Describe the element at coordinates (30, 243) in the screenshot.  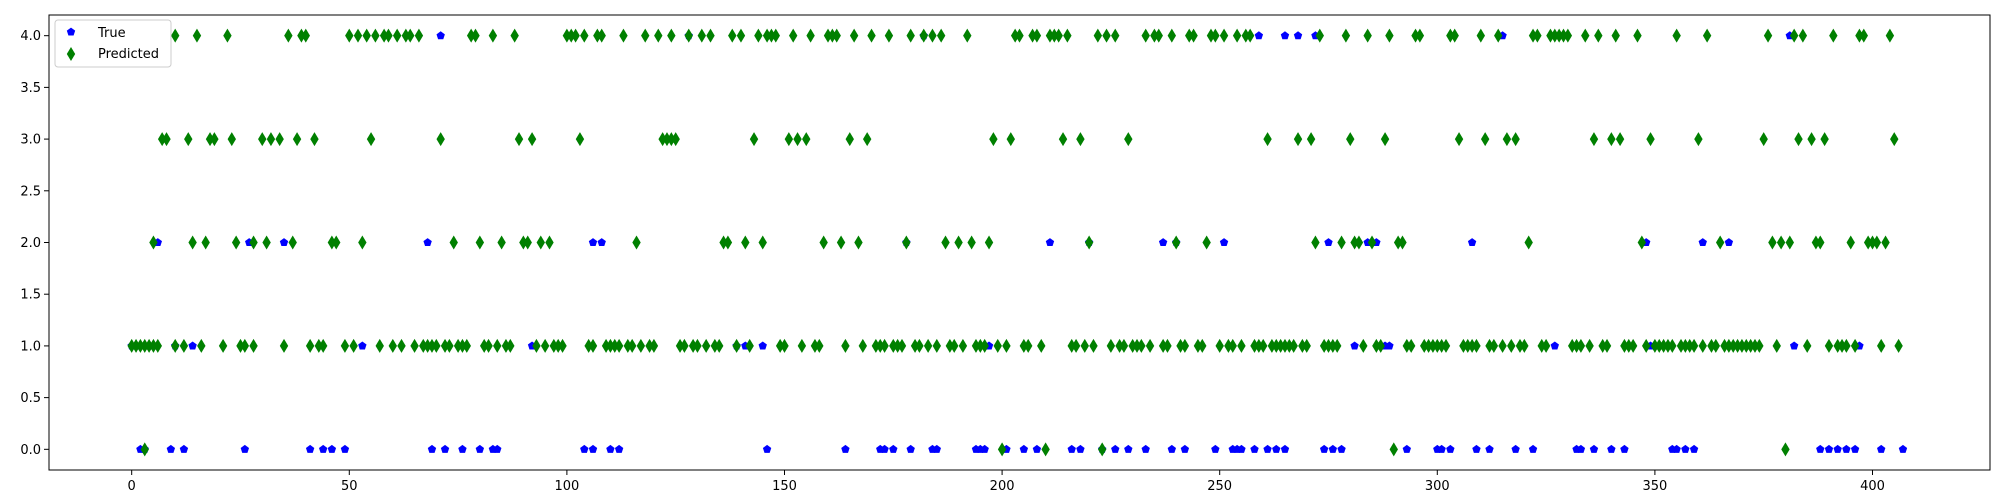
I see `y-tick-label: 2.0` at that location.